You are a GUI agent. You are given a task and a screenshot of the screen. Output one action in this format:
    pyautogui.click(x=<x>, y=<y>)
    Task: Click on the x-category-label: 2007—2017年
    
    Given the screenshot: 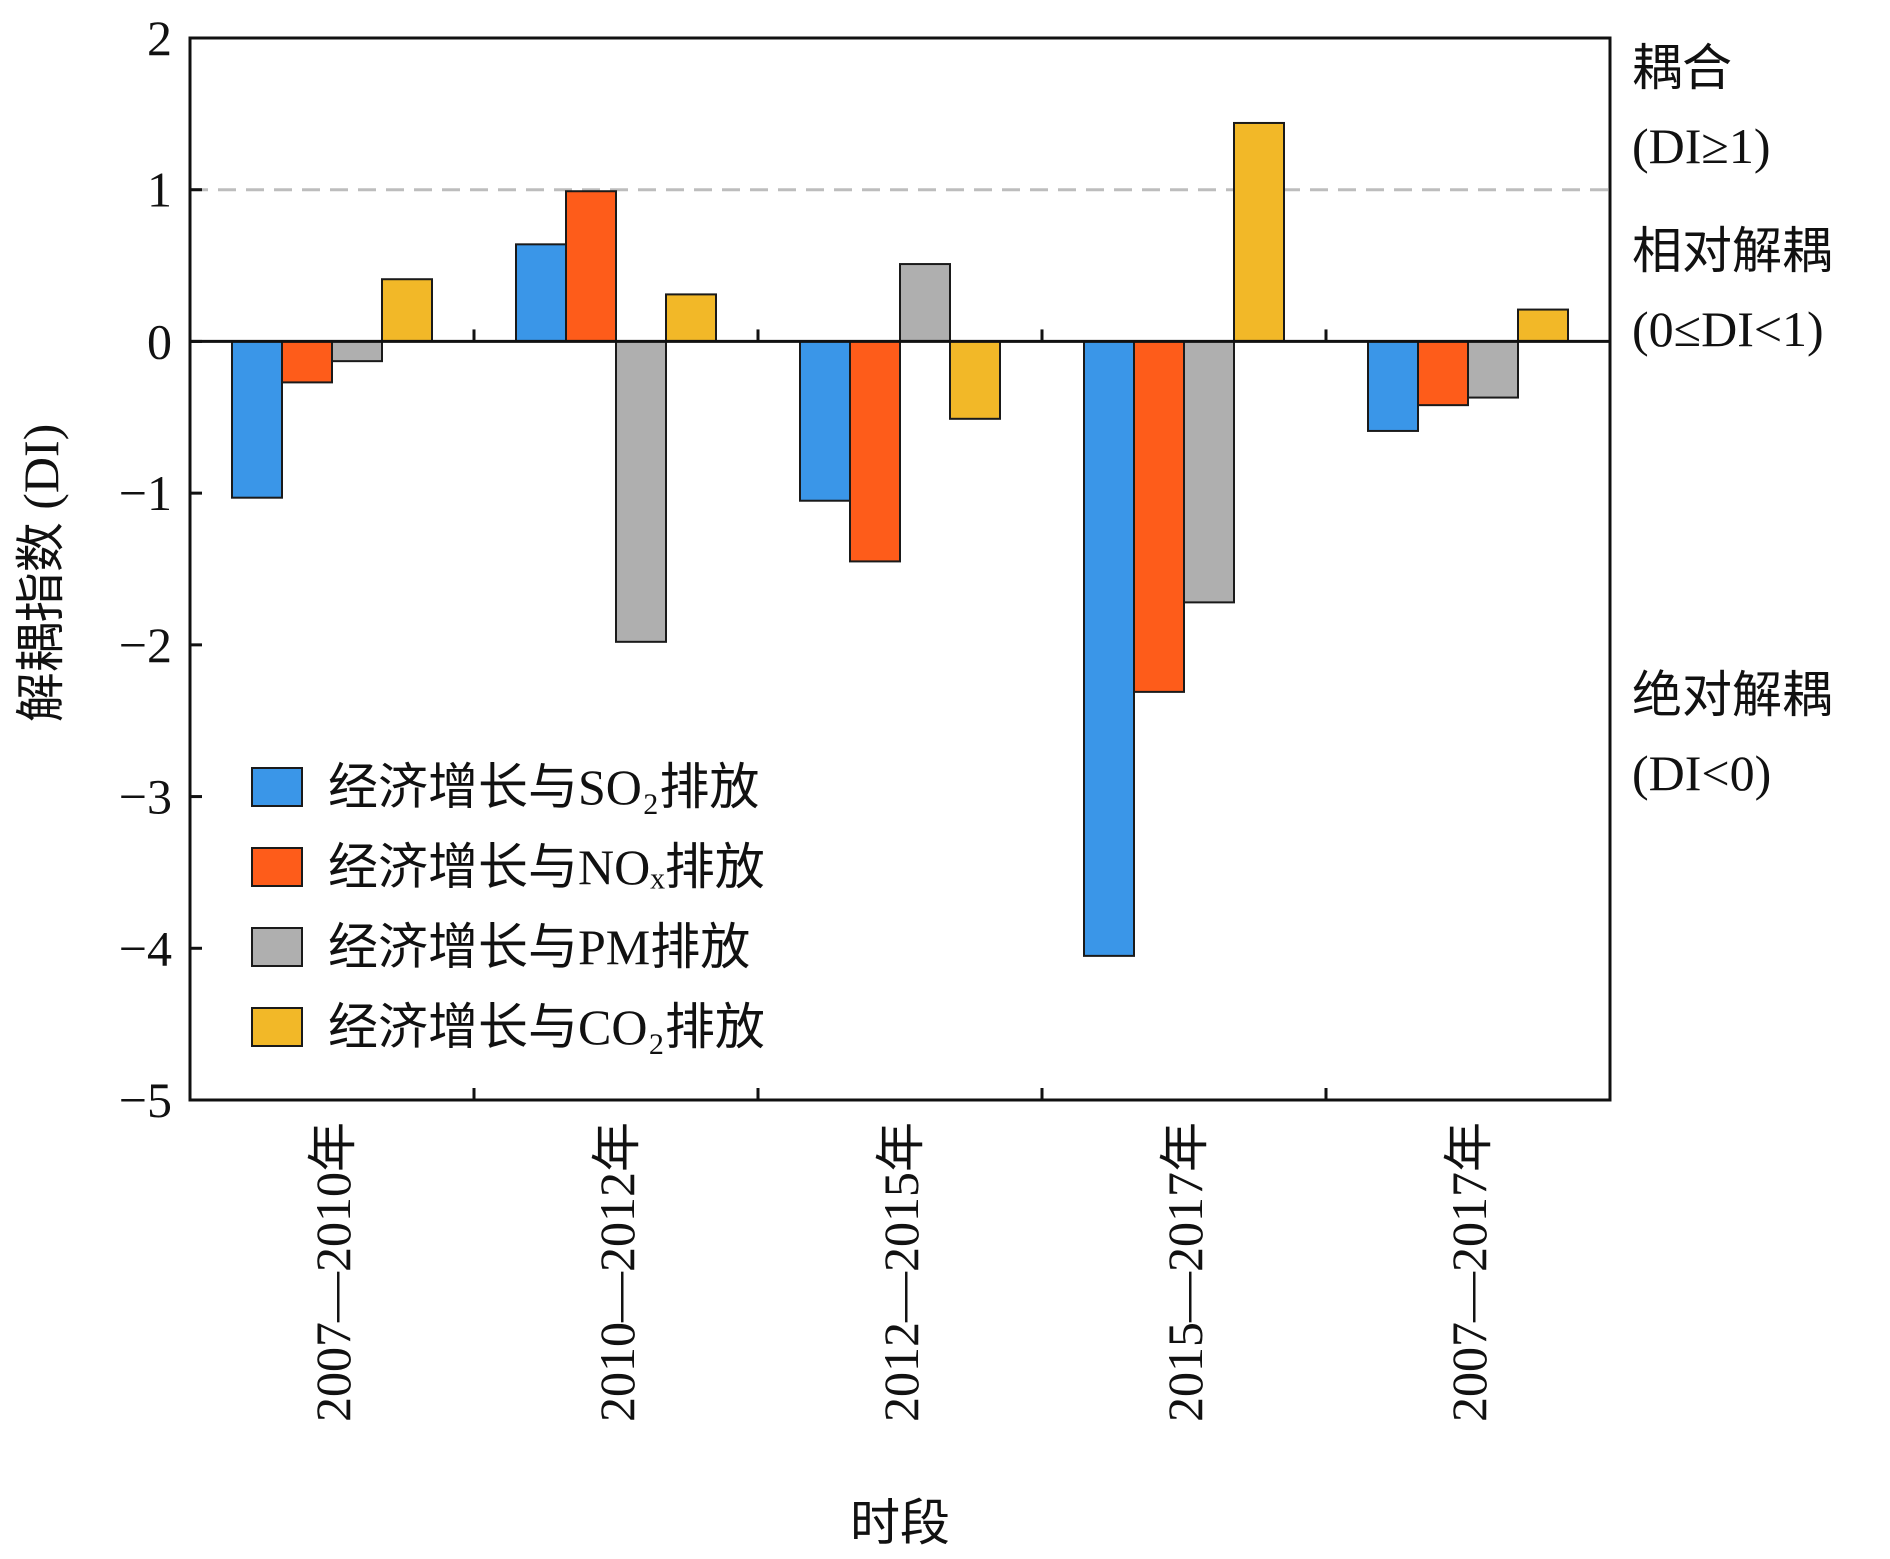 What is the action you would take?
    pyautogui.click(x=1469, y=1272)
    